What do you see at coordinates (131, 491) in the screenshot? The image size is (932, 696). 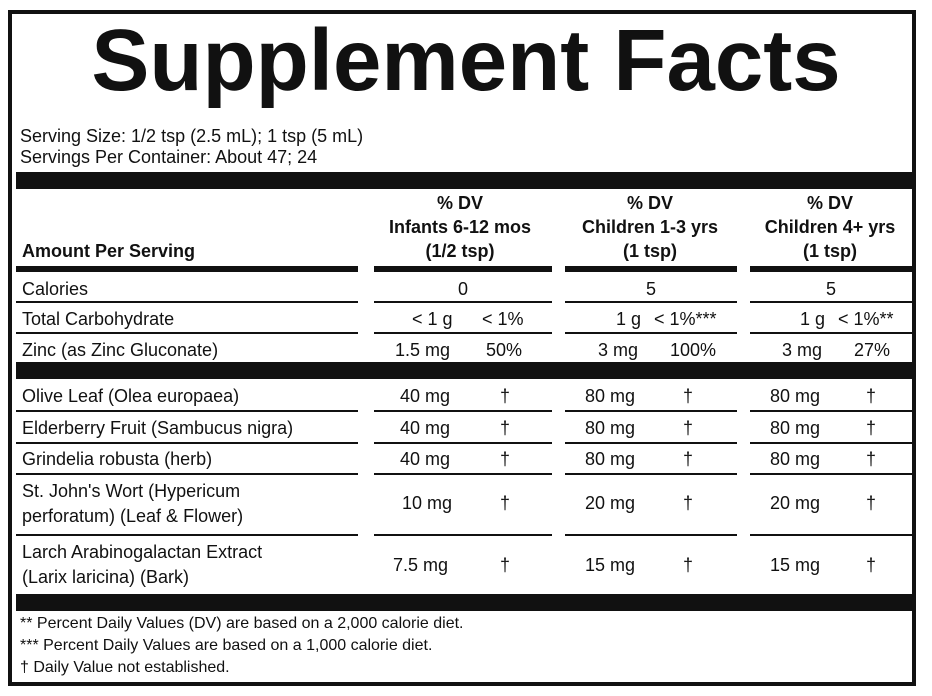 I see `herb-name-st-johns-wort-line1: St. John's Wort (Hypericum` at bounding box center [131, 491].